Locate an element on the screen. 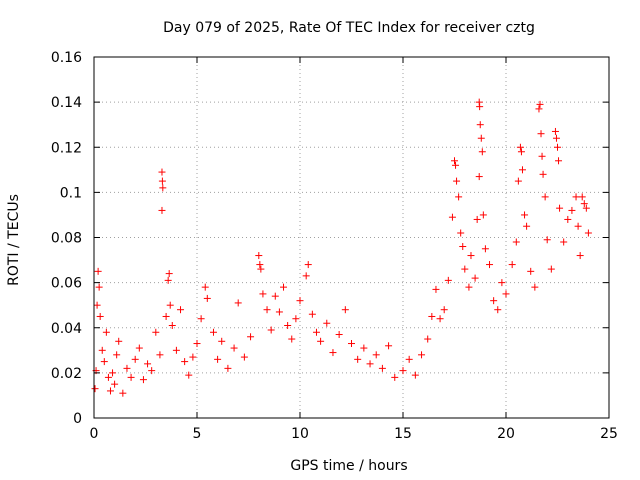  y-tick-label: 0.12 is located at coordinates (66, 148).